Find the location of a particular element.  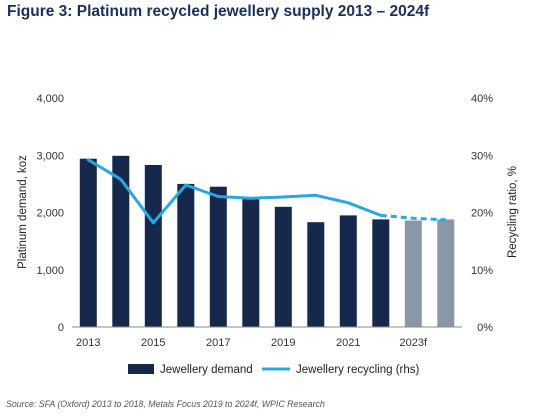

bar-2017 is located at coordinates (218, 256).